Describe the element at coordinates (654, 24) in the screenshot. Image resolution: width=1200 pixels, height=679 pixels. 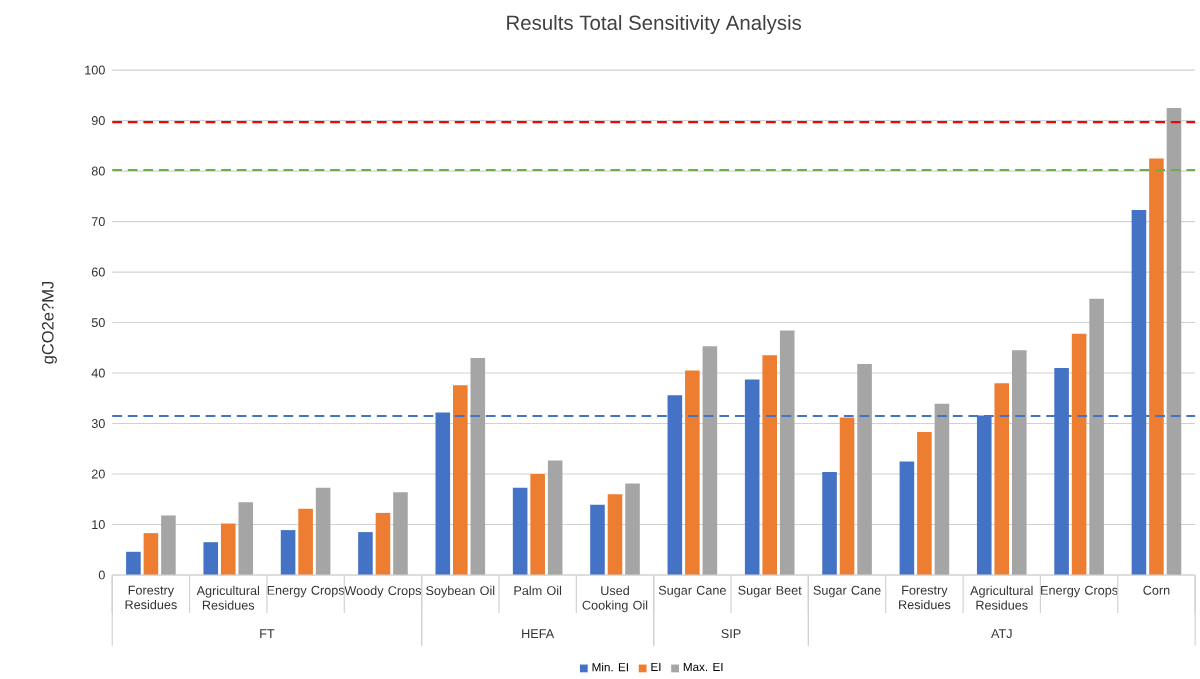
I see `chart-title: Results Total Sensitivity Analysis` at that location.